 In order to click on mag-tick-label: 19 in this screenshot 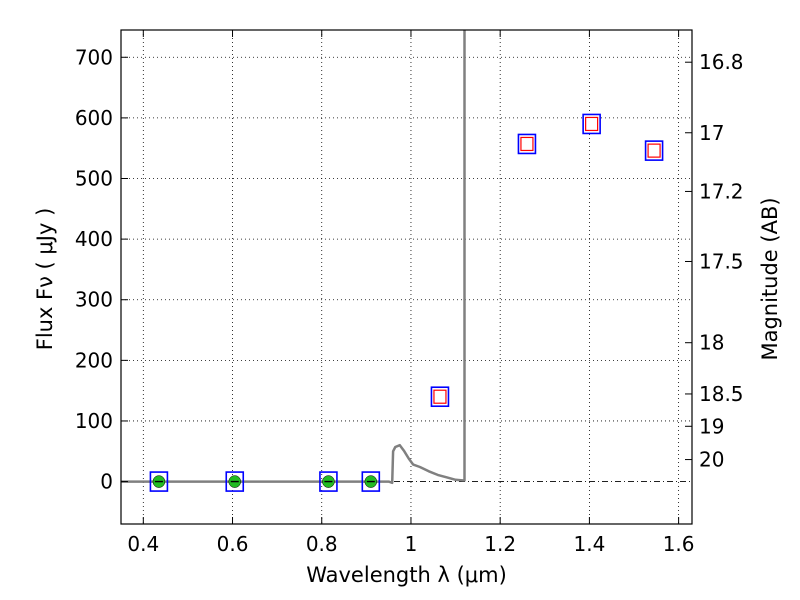, I will do `click(711, 426)`.